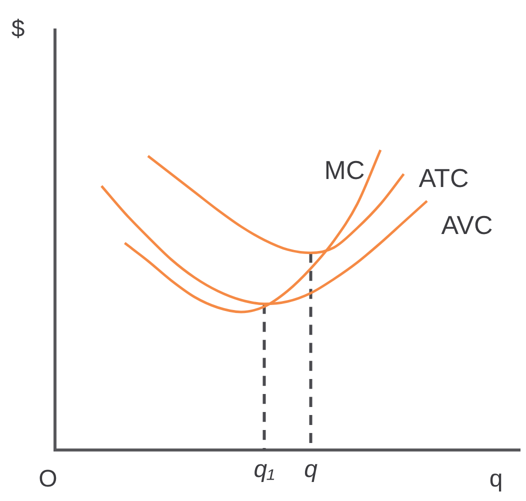 Image resolution: width=526 pixels, height=501 pixels. What do you see at coordinates (48, 479) in the screenshot?
I see `text: O` at bounding box center [48, 479].